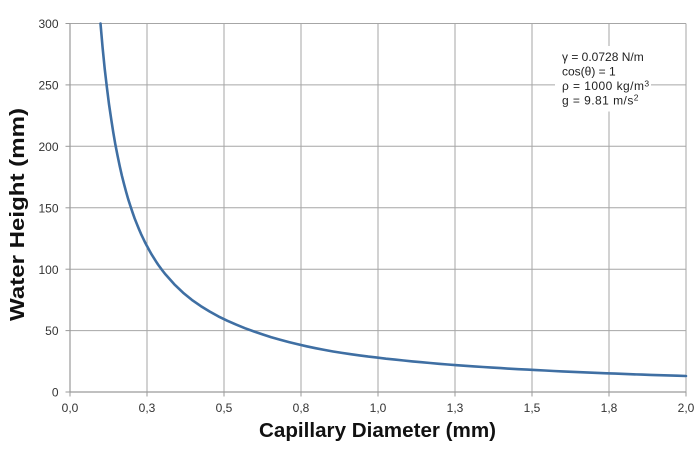  What do you see at coordinates (48, 270) in the screenshot?
I see `svg-text: 100` at bounding box center [48, 270].